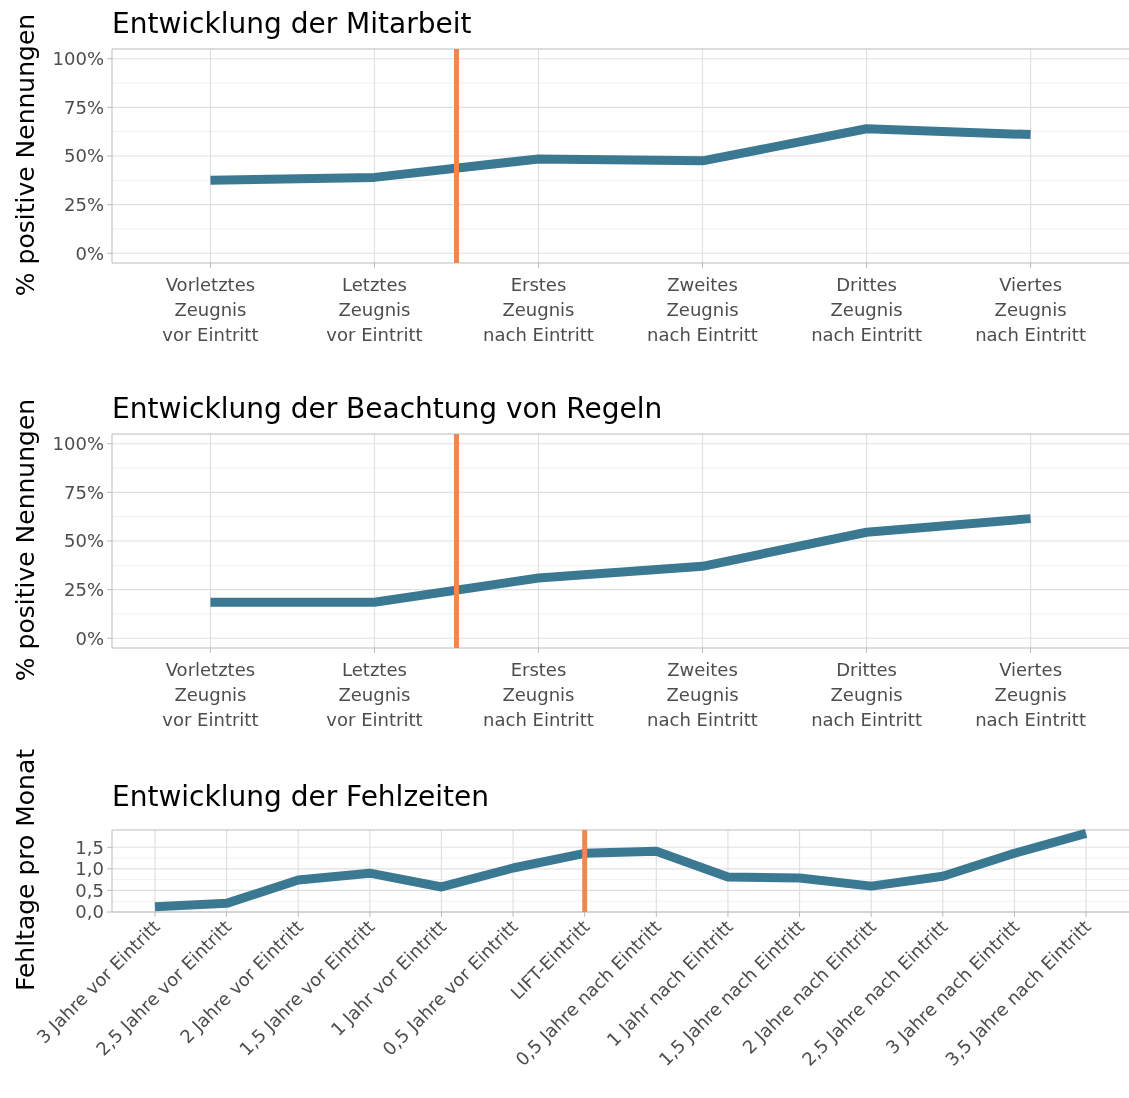 This screenshot has width=1129, height=1098. What do you see at coordinates (89, 912) in the screenshot?
I see `y-tick-label: 0,0` at bounding box center [89, 912].